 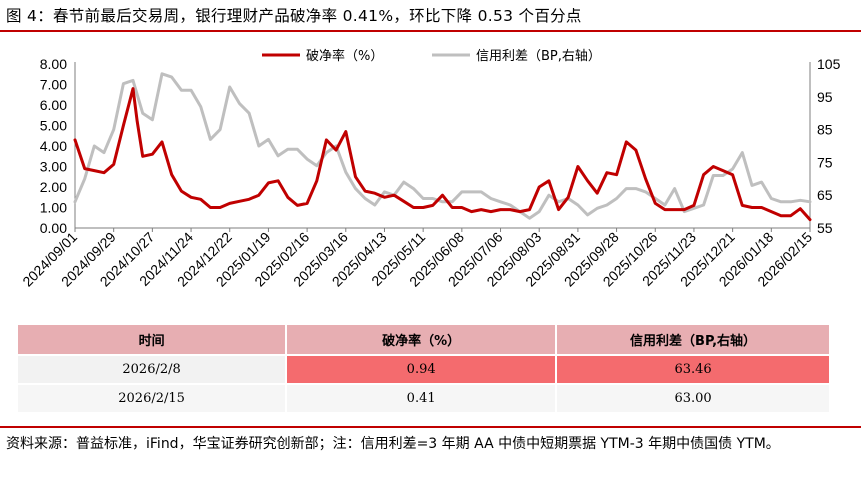 I want to click on table-header-break-rate: 破净率（%）, so click(x=422, y=340).